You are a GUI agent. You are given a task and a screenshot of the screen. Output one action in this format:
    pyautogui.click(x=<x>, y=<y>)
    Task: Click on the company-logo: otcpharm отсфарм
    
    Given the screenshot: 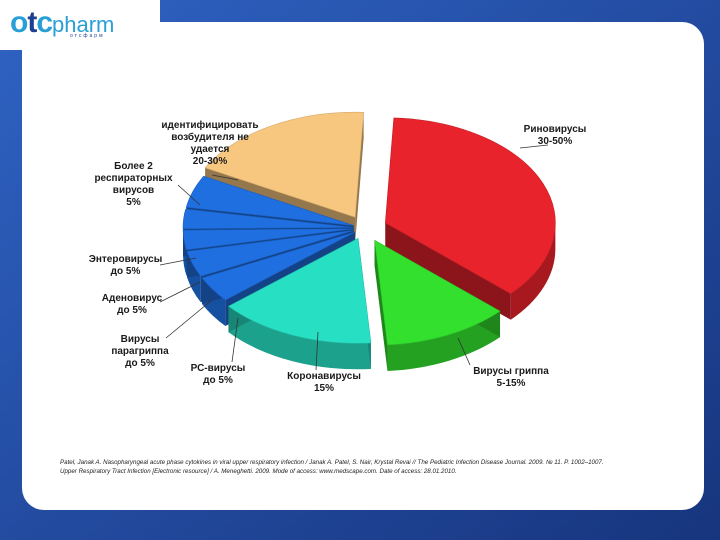 What is the action you would take?
    pyautogui.click(x=78, y=25)
    